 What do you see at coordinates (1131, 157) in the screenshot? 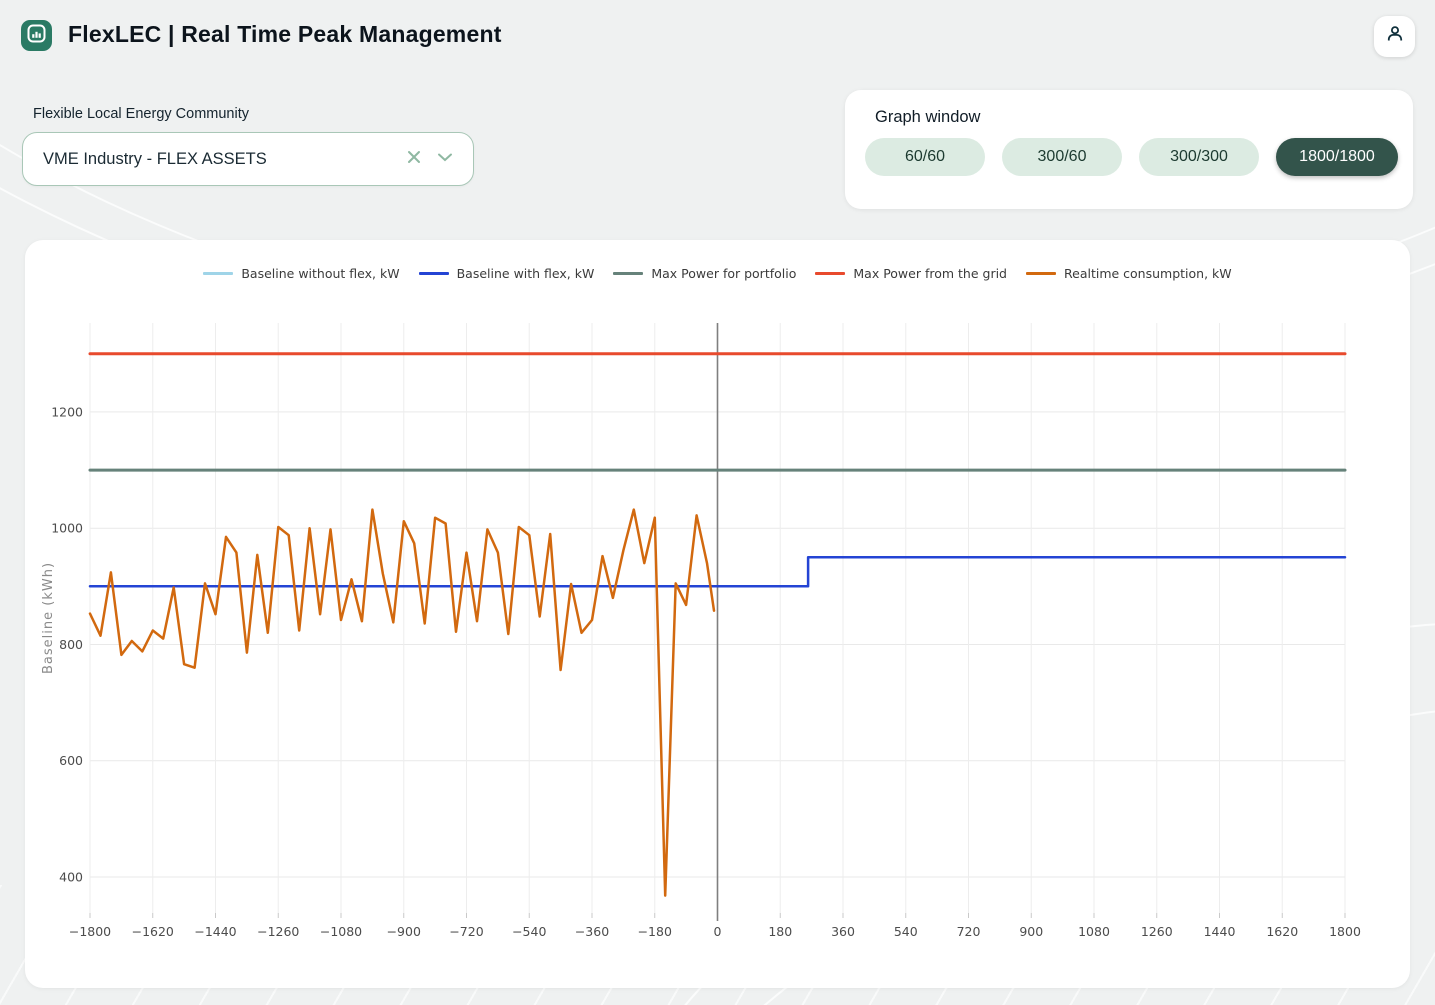
I see `graph-window-options: 60/60 300/60 300/300 1800/1800` at bounding box center [1131, 157].